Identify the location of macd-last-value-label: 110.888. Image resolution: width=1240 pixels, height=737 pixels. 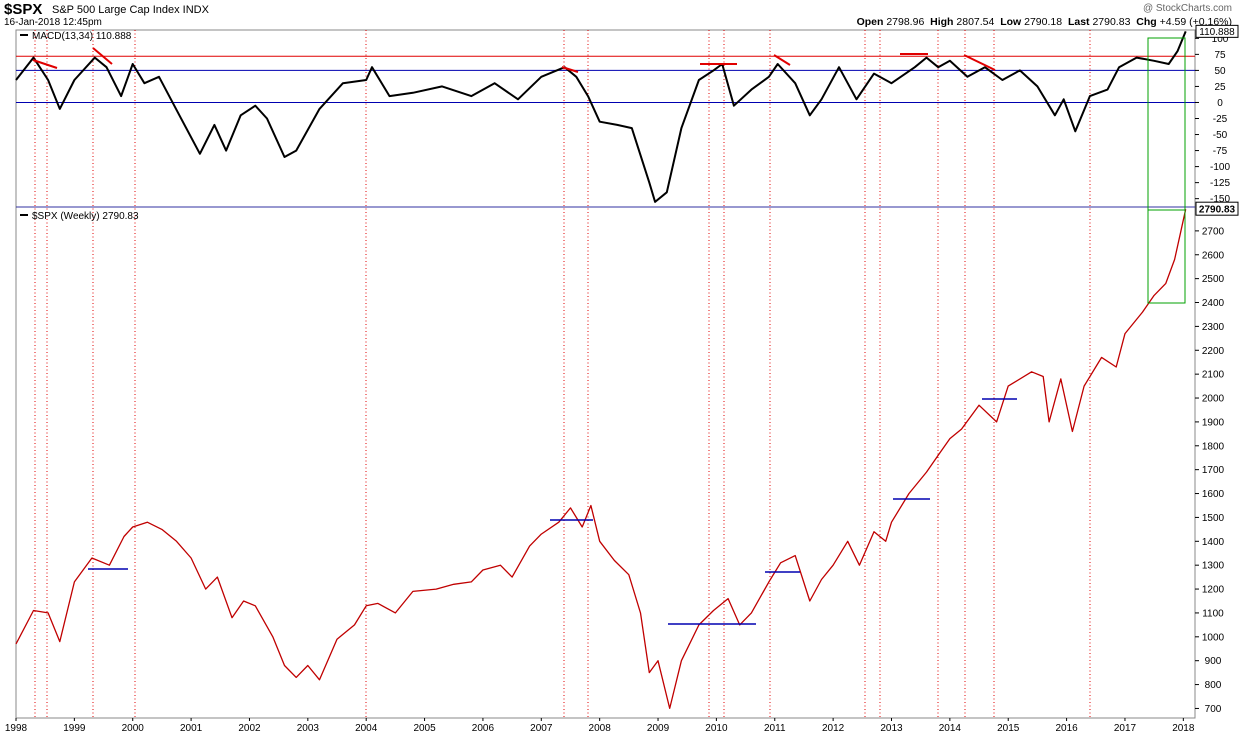
(1217, 32).